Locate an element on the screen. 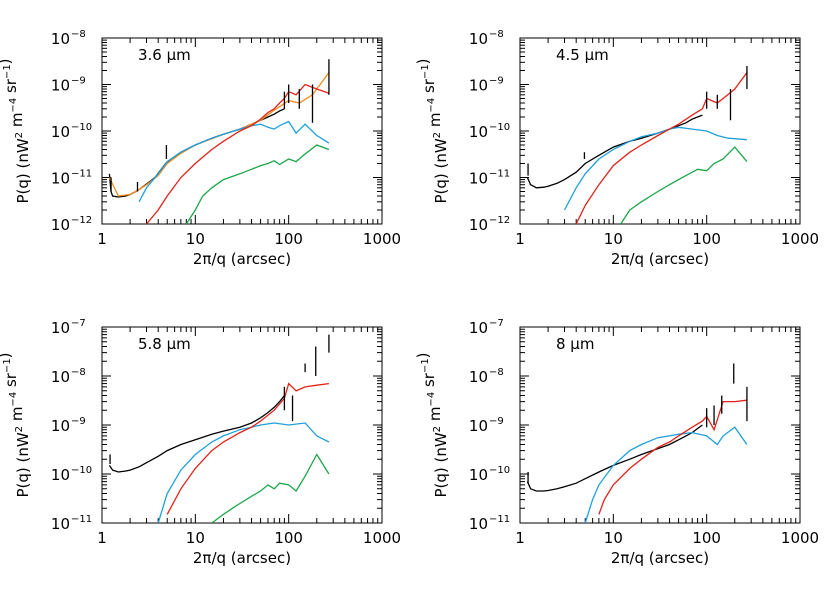 The image size is (830, 593). x-tick-label: 1 is located at coordinates (520, 239).